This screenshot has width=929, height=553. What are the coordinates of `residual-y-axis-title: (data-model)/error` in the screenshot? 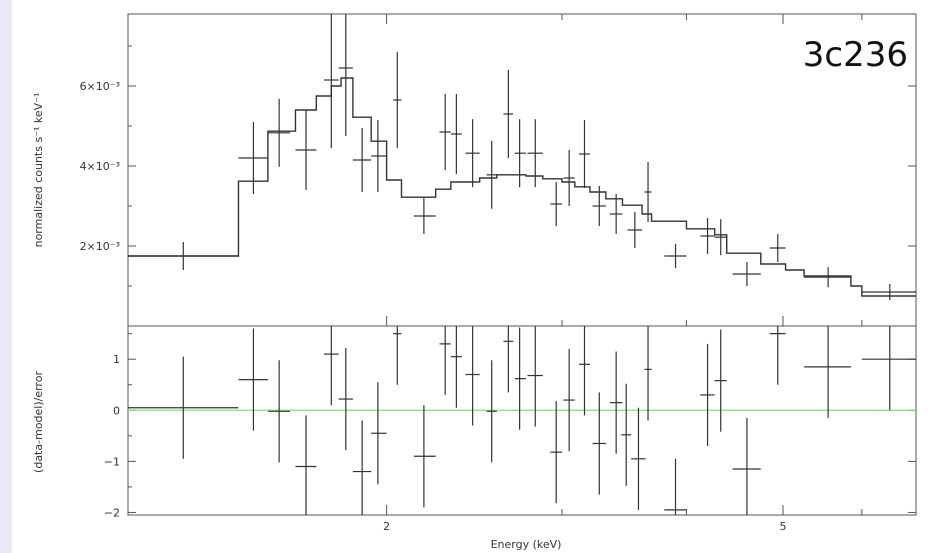 It's located at (38, 422).